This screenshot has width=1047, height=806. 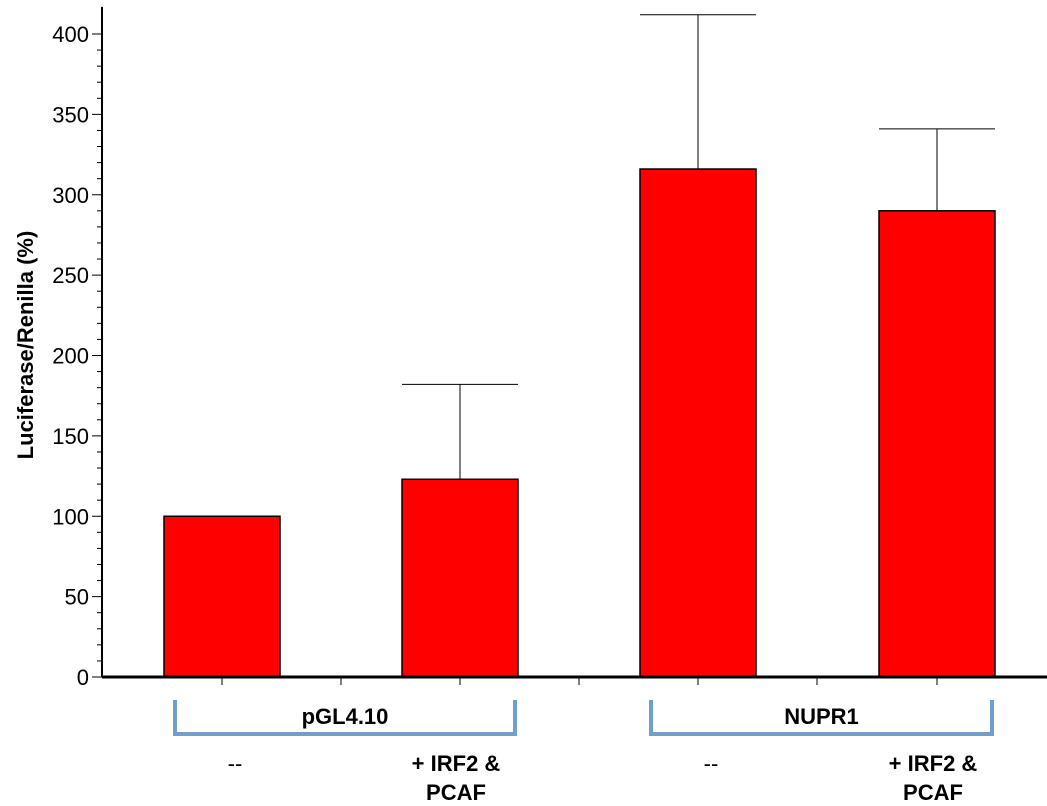 I want to click on group-label: pGL4.10, so click(x=345, y=716).